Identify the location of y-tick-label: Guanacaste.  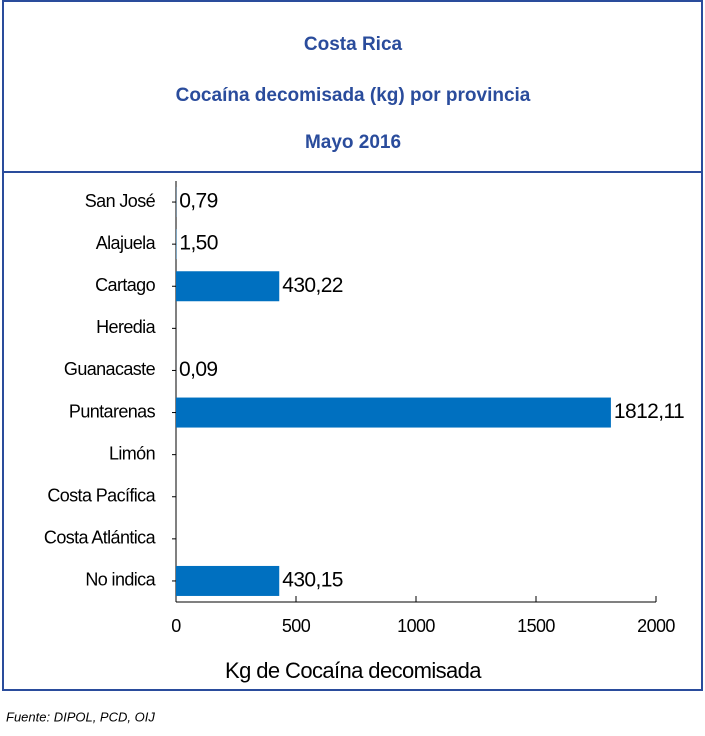
(110, 369).